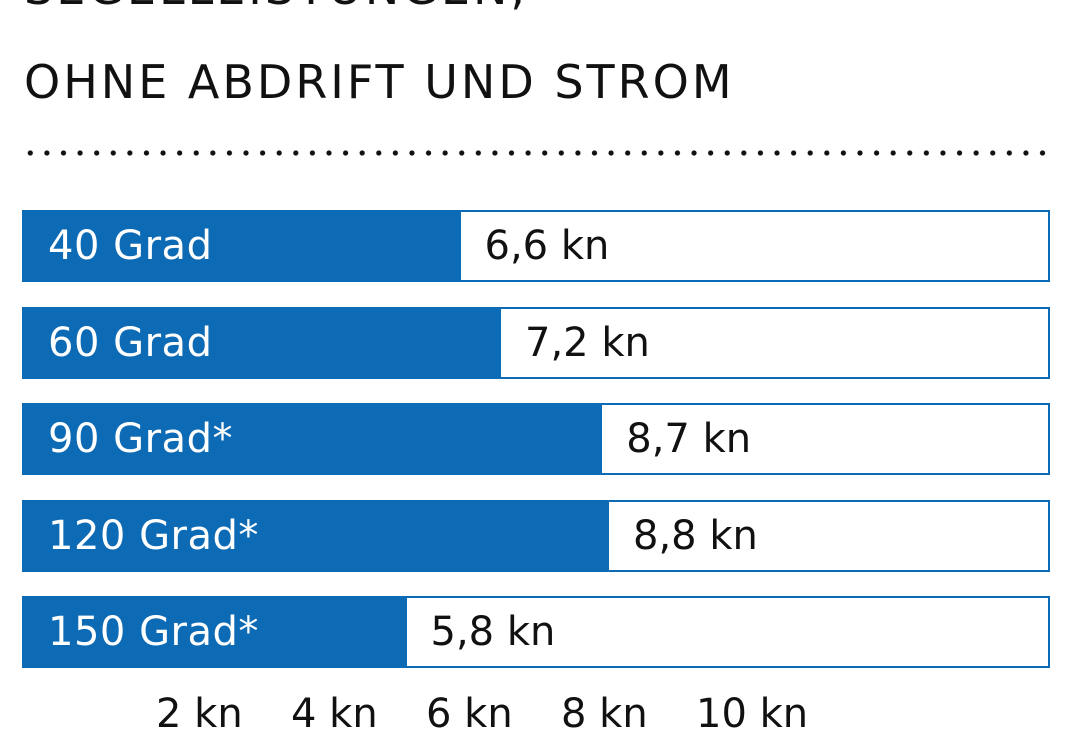  Describe the element at coordinates (276, 7) in the screenshot. I see `chart-title-line-1: SEGELLEISTUNGEN,` at that location.